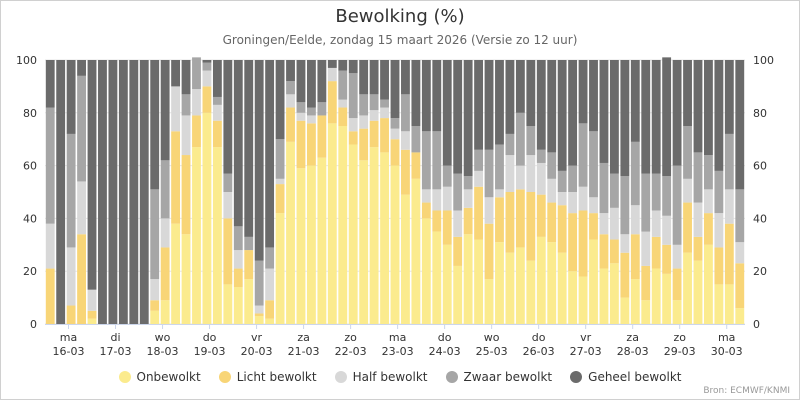 Image resolution: width=800 pixels, height=400 pixels. What do you see at coordinates (746, 391) in the screenshot?
I see `credits: Bron: ECMWF/KNMI` at bounding box center [746, 391].